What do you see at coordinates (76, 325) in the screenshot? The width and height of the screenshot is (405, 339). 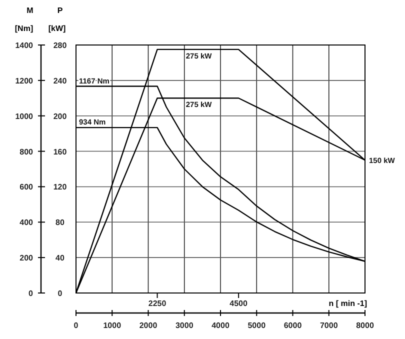 I see `x-tick-label: 0` at bounding box center [76, 325].